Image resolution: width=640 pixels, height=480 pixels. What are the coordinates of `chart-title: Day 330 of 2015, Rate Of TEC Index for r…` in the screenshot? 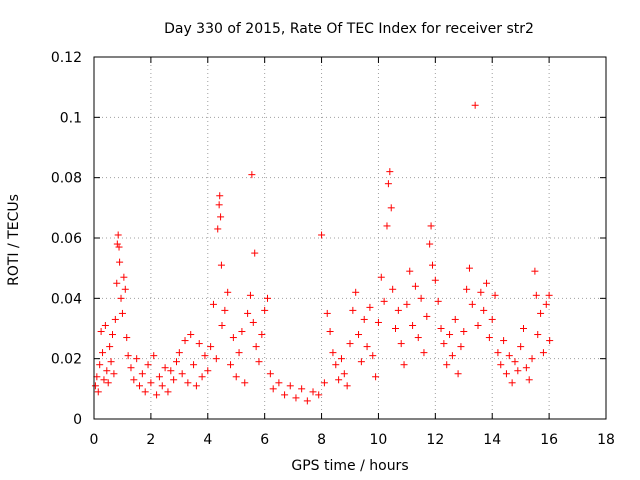 It's located at (349, 29).